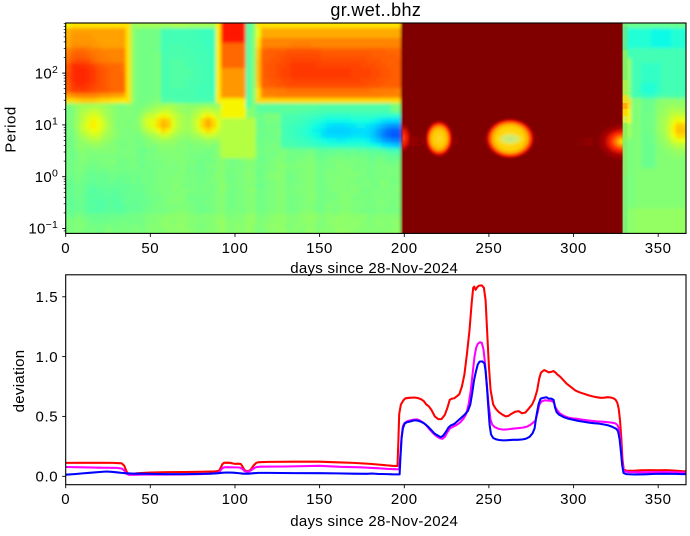  I want to click on svg-text: gr.wet..bhz, so click(375, 10).